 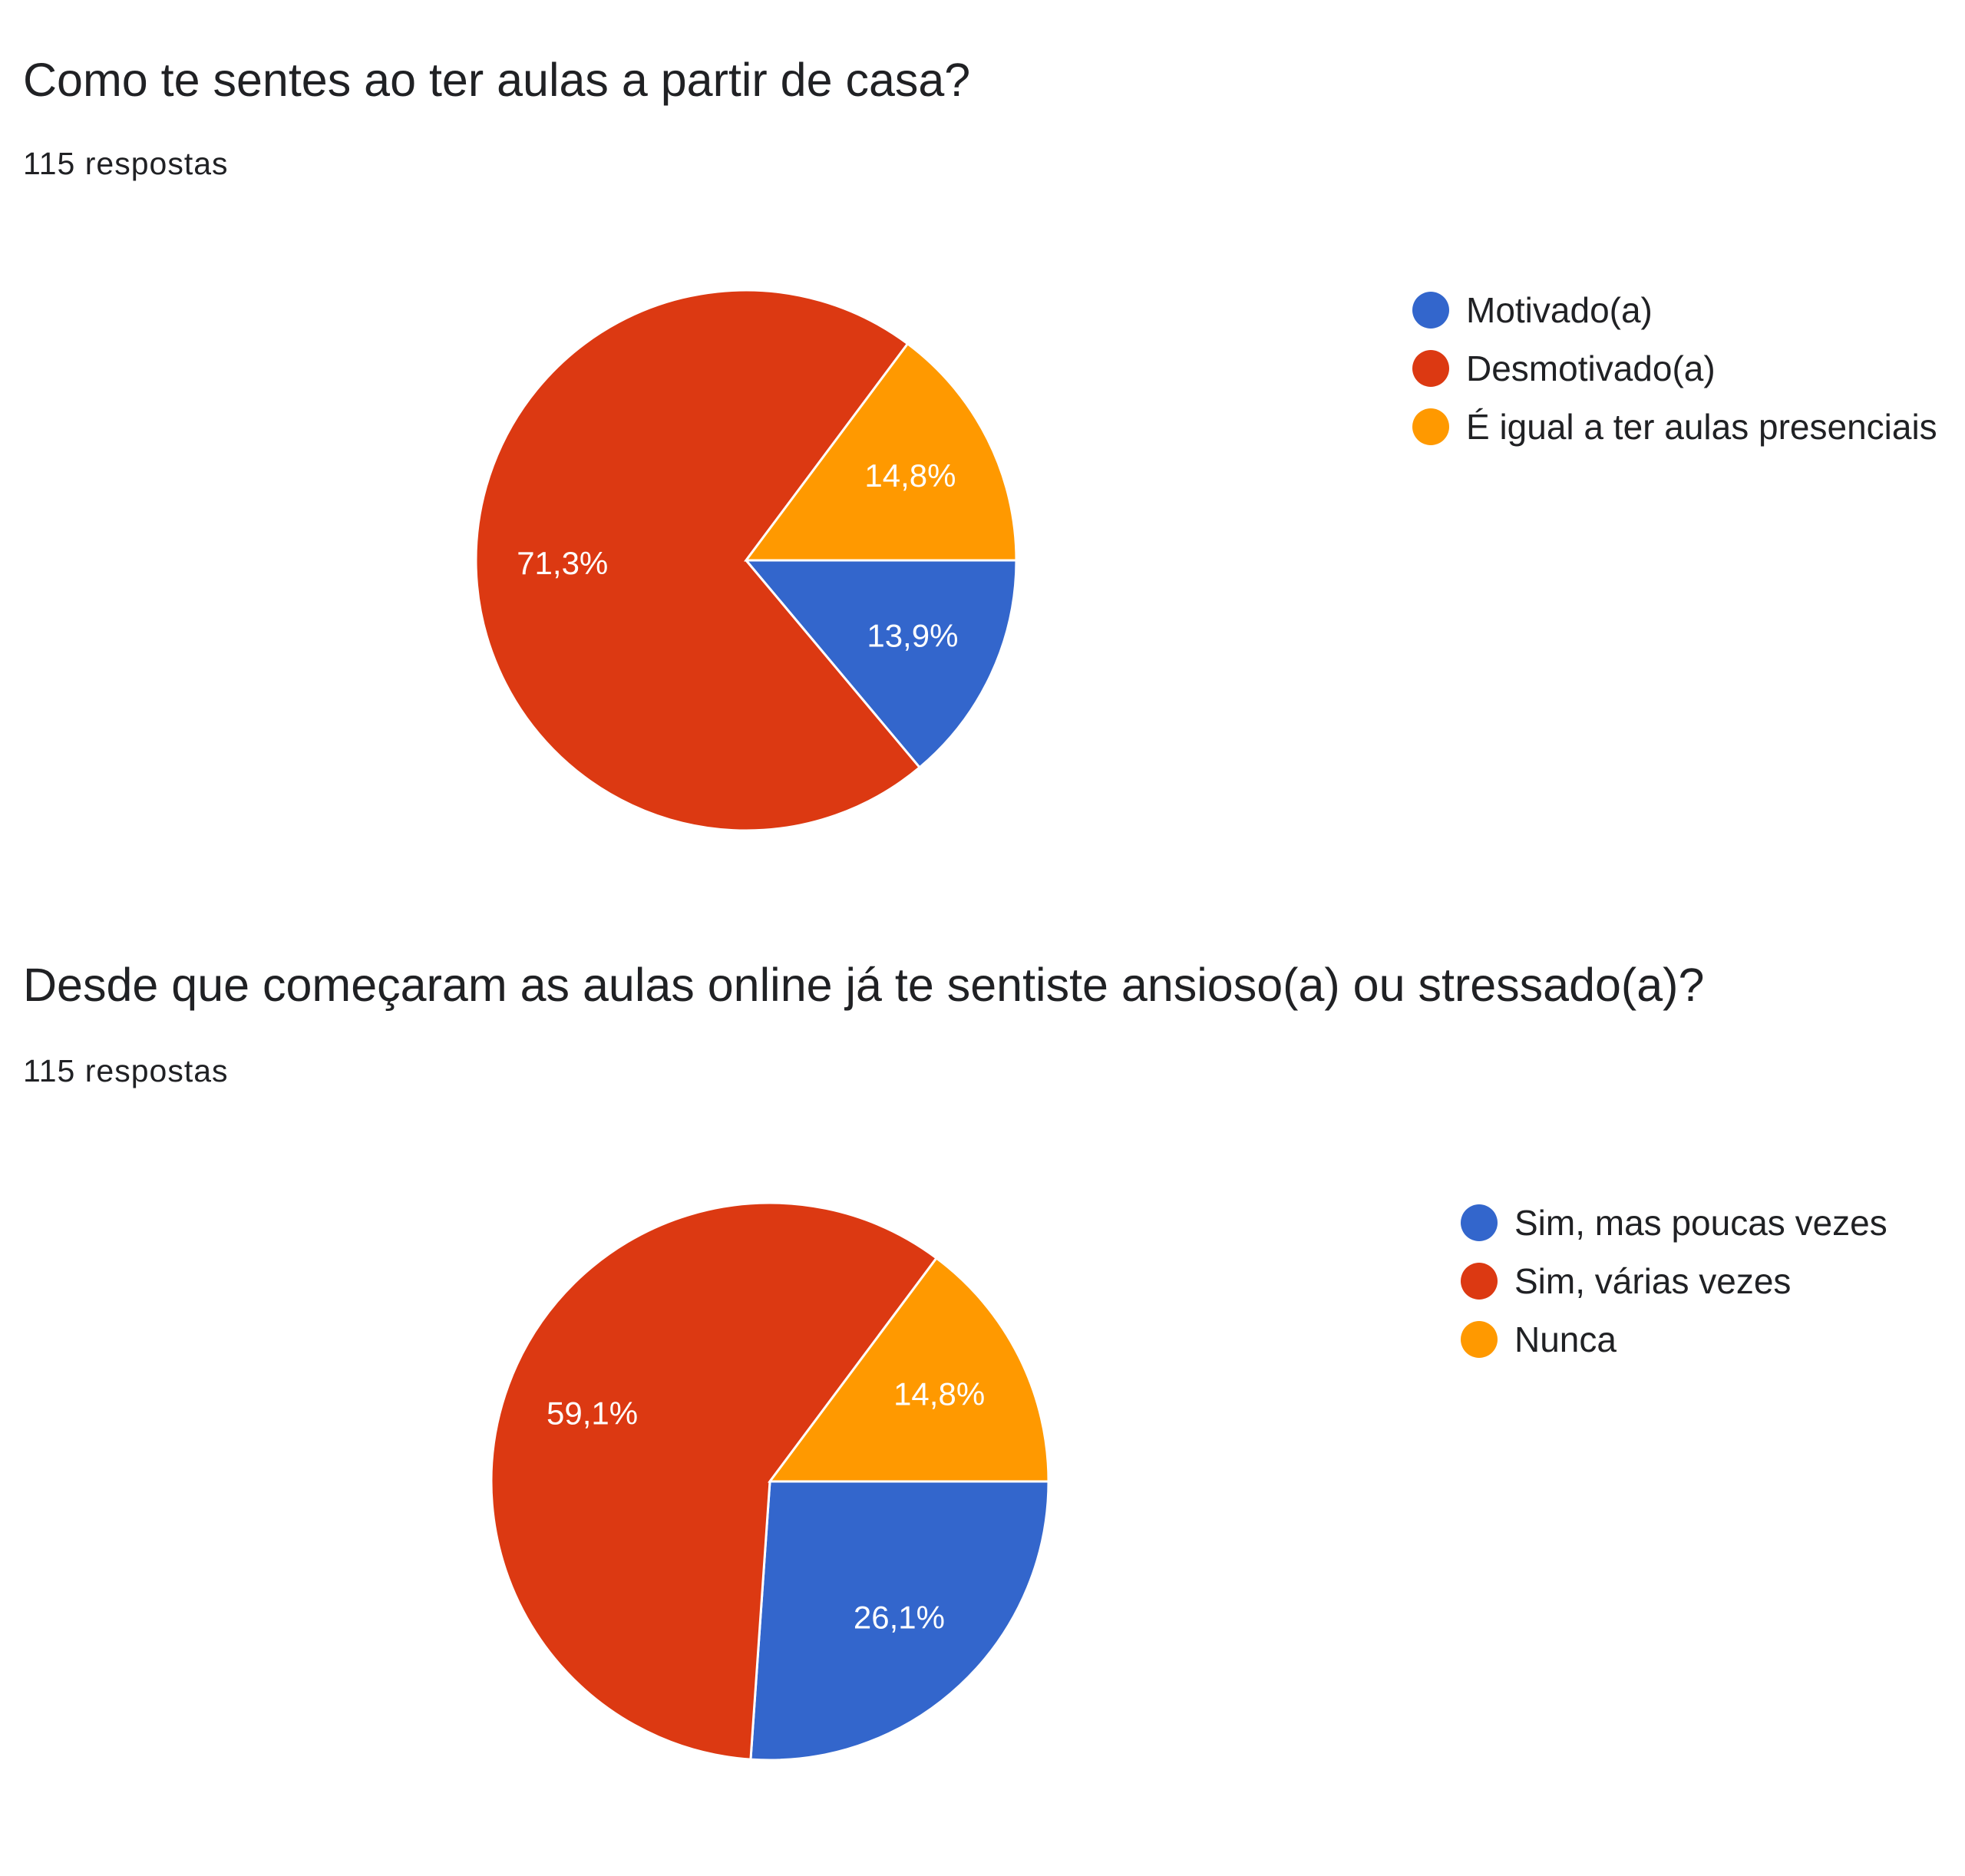 I want to click on legend-label: Motivado(a), so click(x=1559, y=310).